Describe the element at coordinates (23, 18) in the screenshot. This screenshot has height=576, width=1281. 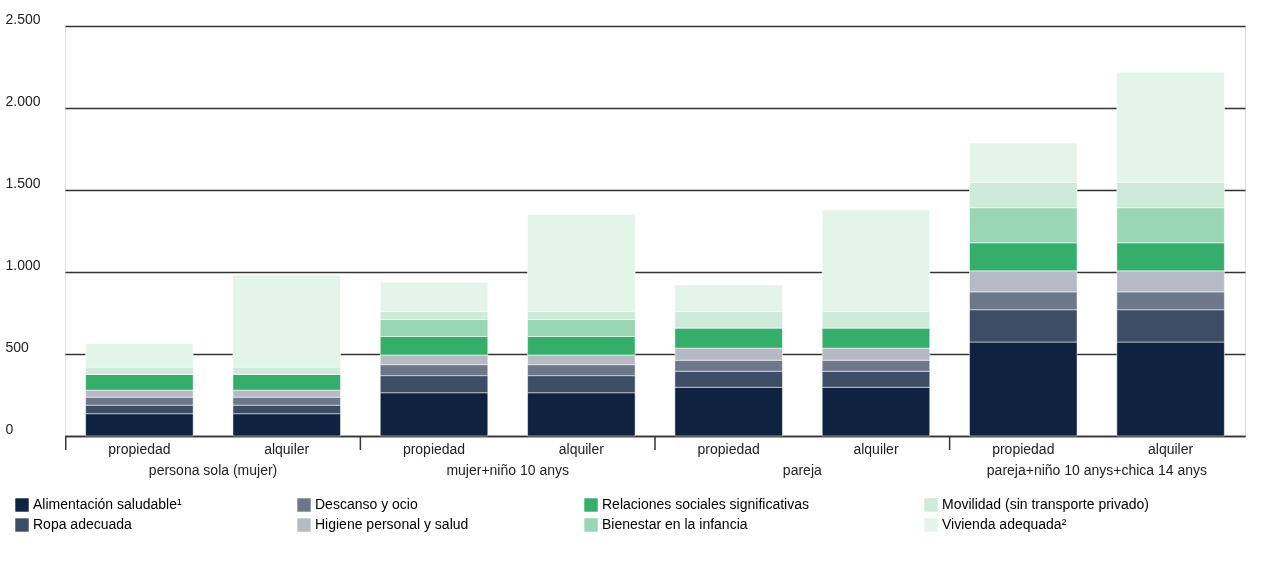
I see `y-tick-label: 2.500` at that location.